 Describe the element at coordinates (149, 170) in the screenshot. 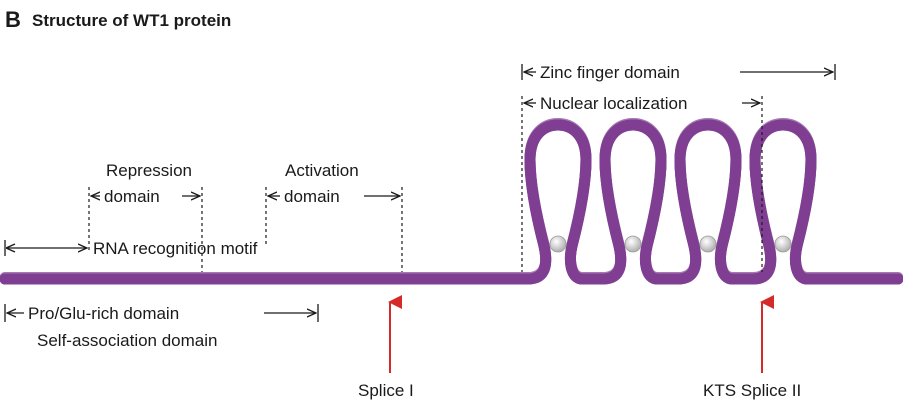

I see `repression-label-line1: Repression` at that location.